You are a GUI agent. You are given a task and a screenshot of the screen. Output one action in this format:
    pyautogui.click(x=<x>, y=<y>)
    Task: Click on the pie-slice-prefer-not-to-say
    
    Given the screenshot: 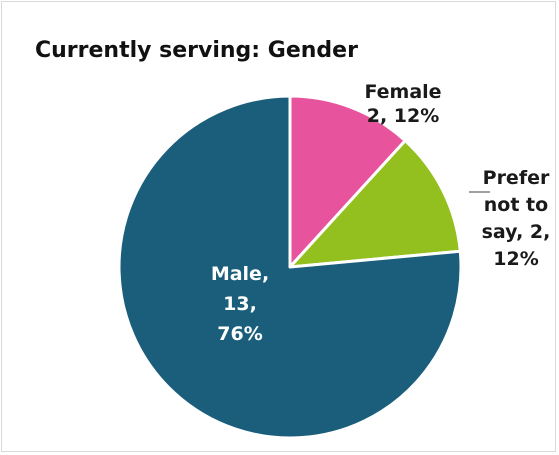 What is the action you would take?
    pyautogui.click(x=375, y=204)
    